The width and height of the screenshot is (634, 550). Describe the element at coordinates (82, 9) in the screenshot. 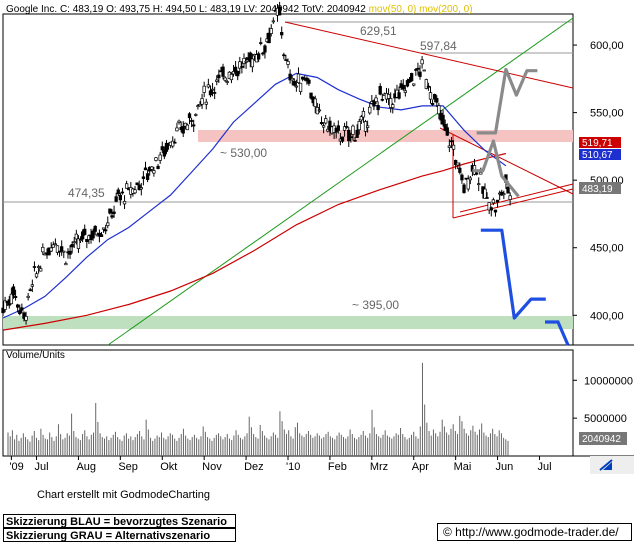

I see `header-close: C: 483,19` at that location.